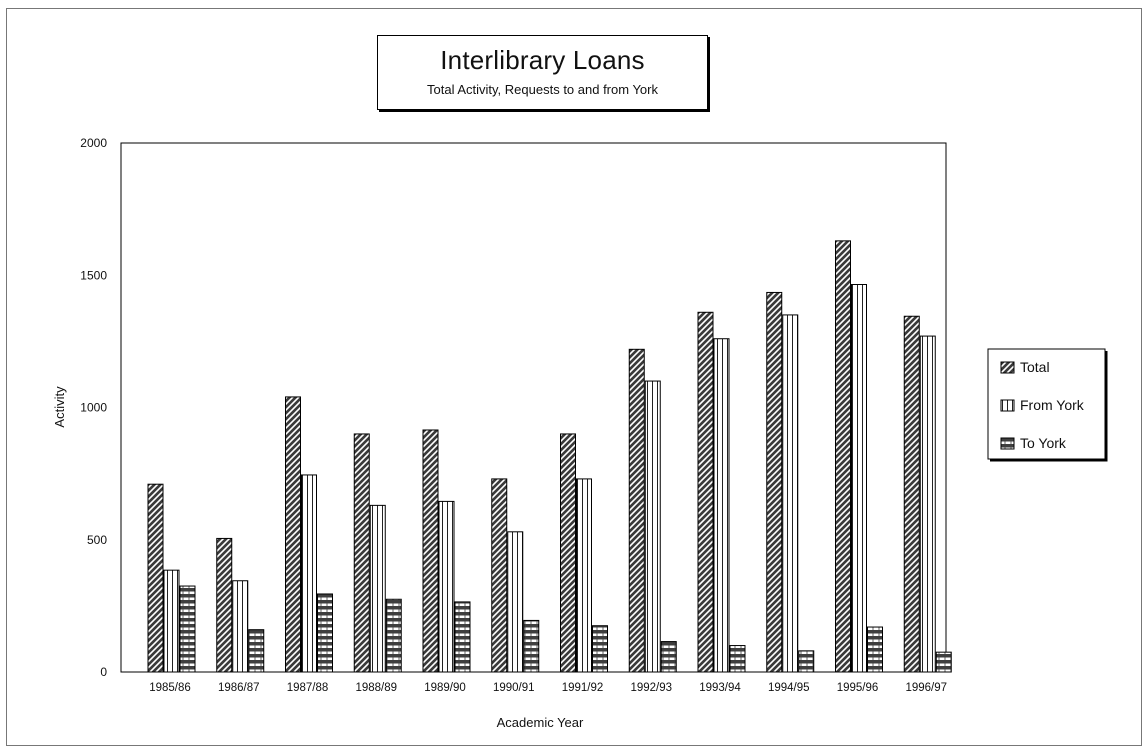 The image size is (1145, 749). I want to click on legend-shadow, so click(1049, 406).